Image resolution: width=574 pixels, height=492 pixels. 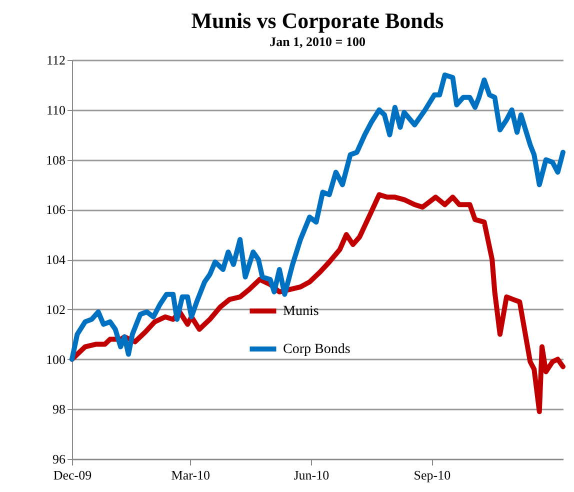 I want to click on y-tick-label: 98, so click(x=59, y=409).